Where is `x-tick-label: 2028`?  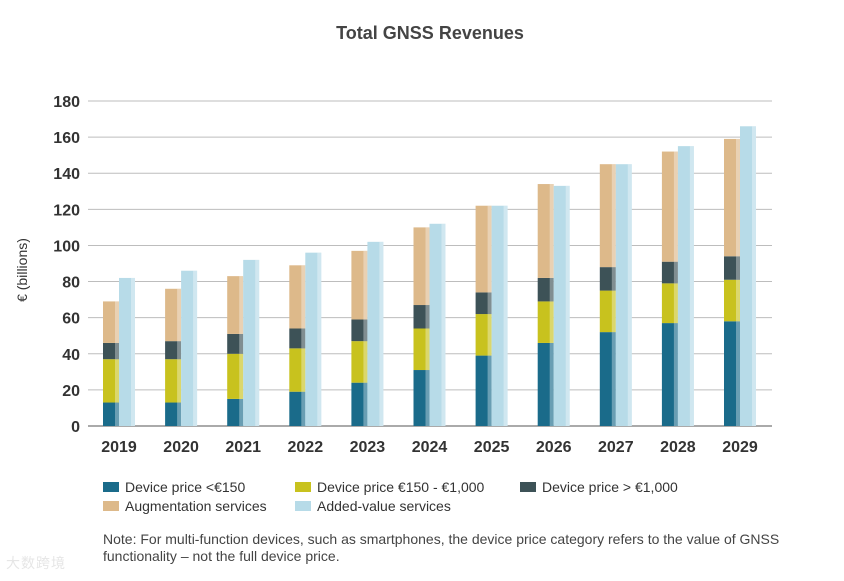
x-tick-label: 2028 is located at coordinates (678, 447).